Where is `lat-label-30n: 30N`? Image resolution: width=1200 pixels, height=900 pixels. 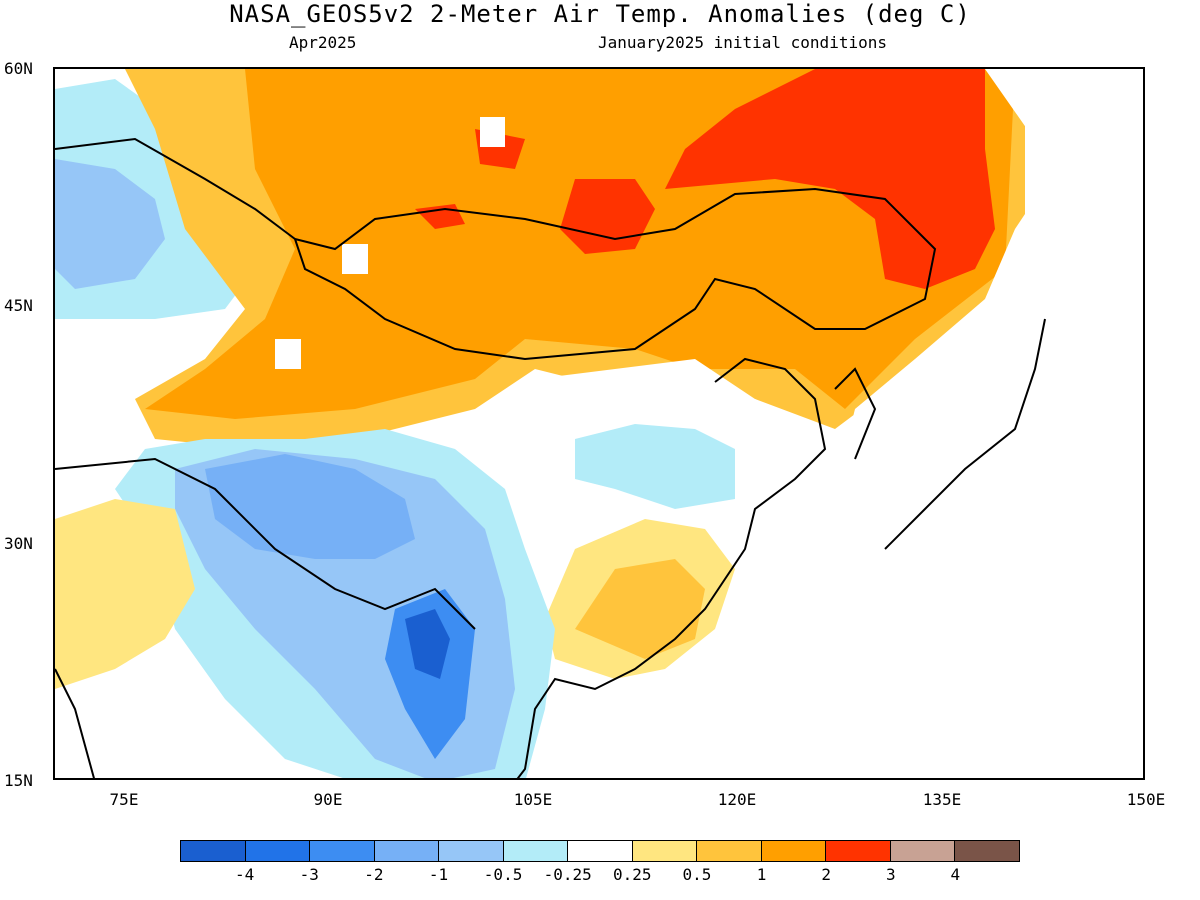
lat-label-30n: 30N is located at coordinates (18, 543).